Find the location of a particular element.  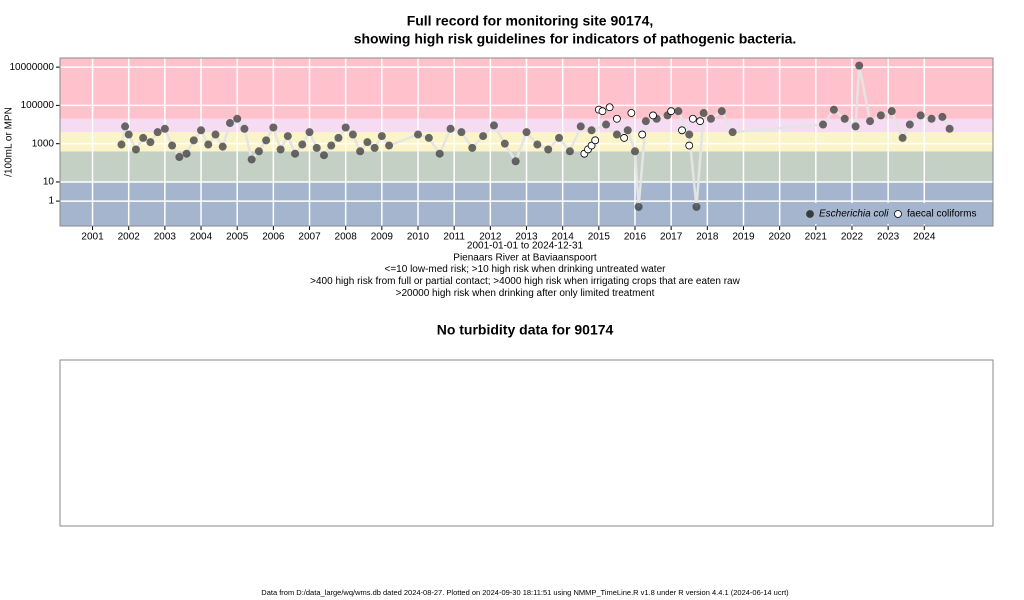

x-tick-label: 2012 is located at coordinates (490, 237).